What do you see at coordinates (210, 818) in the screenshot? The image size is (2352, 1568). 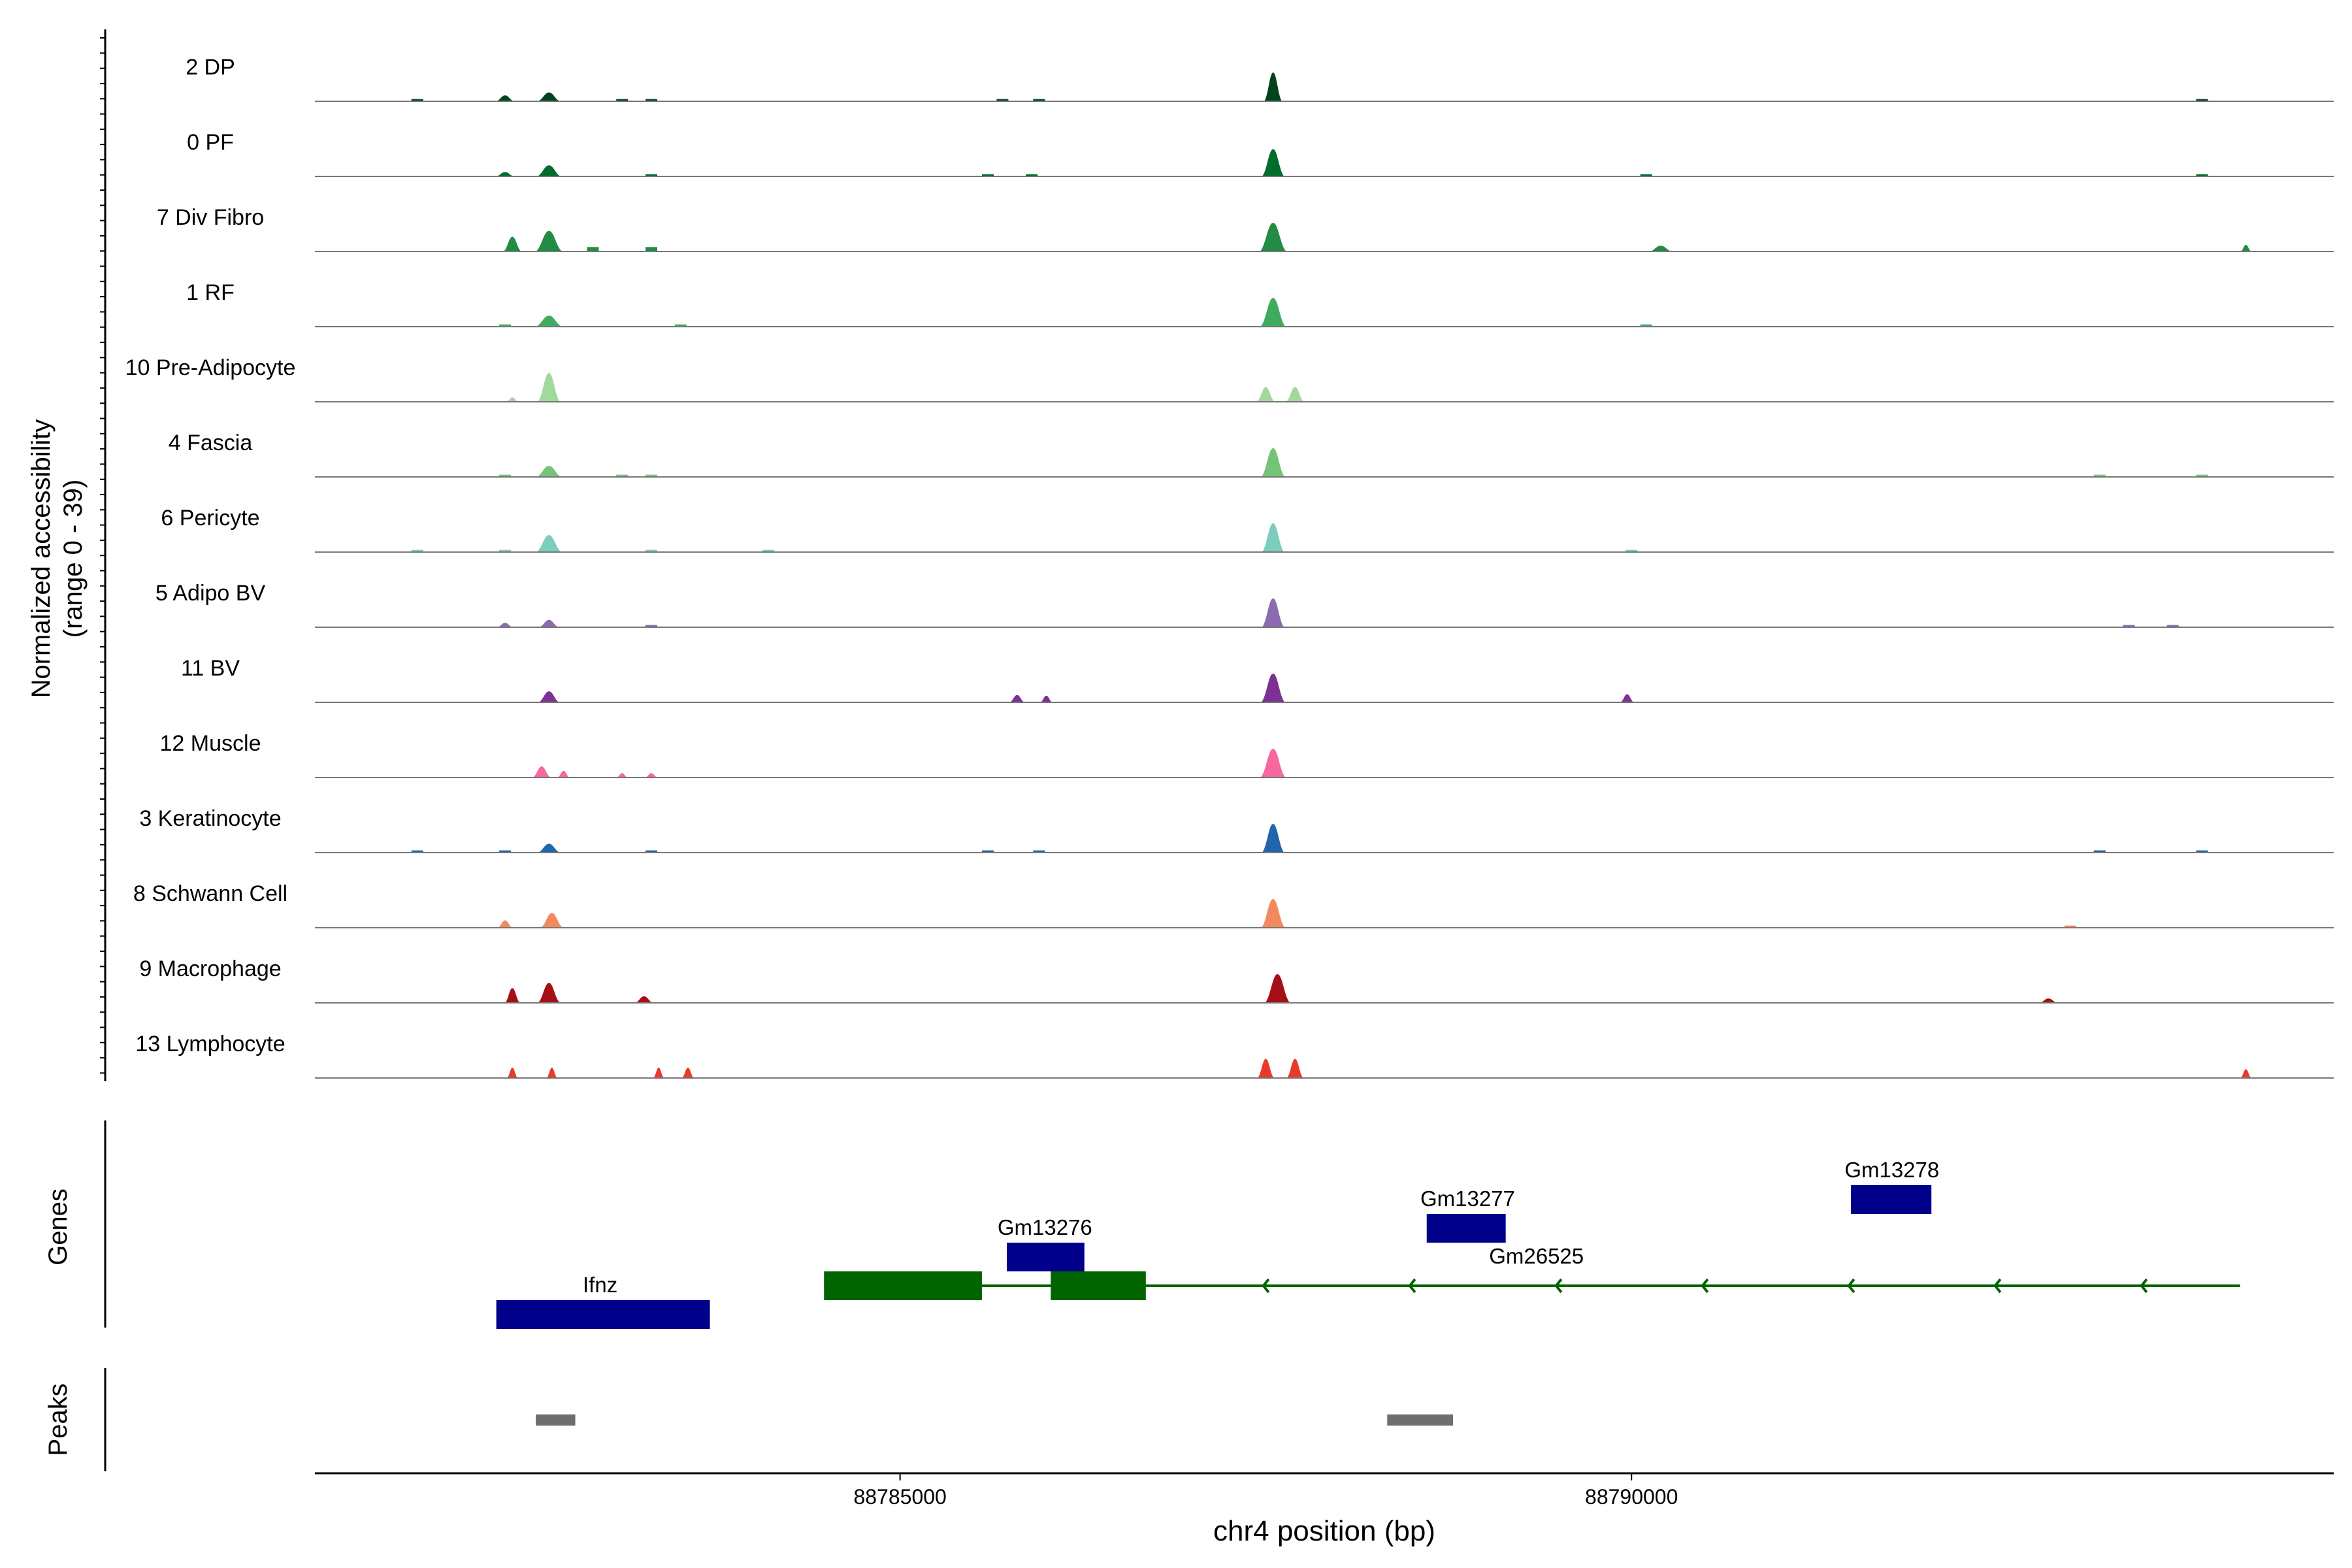 I see `track-label: 3 Keratinocyte` at bounding box center [210, 818].